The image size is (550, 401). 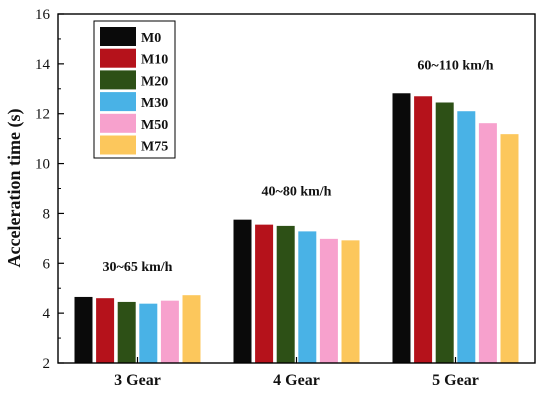 I want to click on bar-m20-3-gear, so click(x=126, y=332).